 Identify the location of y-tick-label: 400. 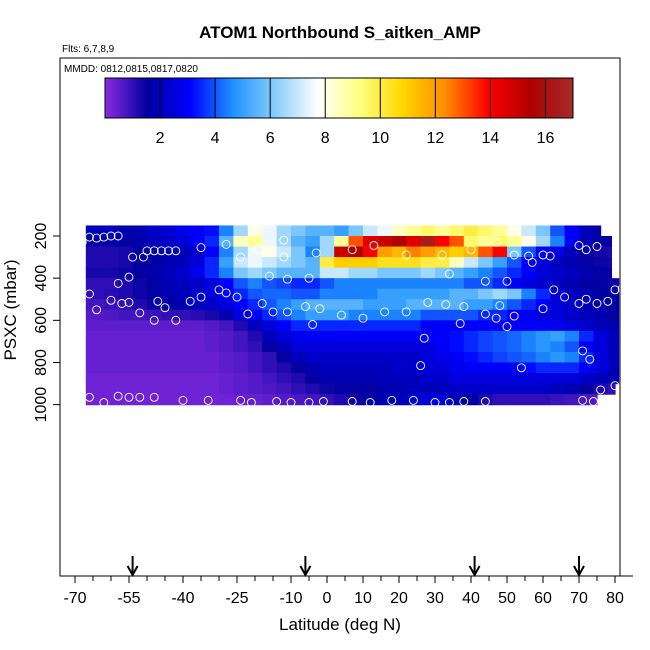
(41, 278).